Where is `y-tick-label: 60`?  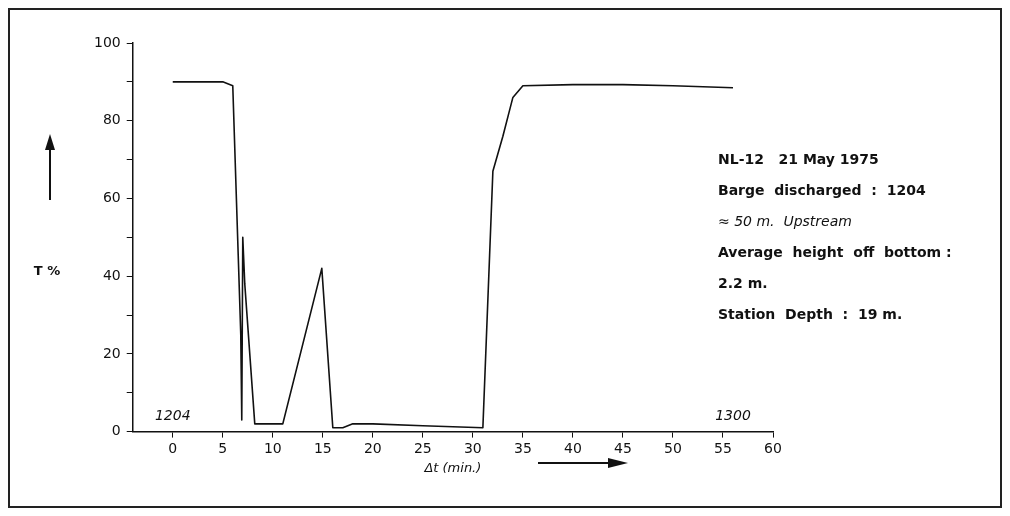 y-tick-label: 60 is located at coordinates (111, 197).